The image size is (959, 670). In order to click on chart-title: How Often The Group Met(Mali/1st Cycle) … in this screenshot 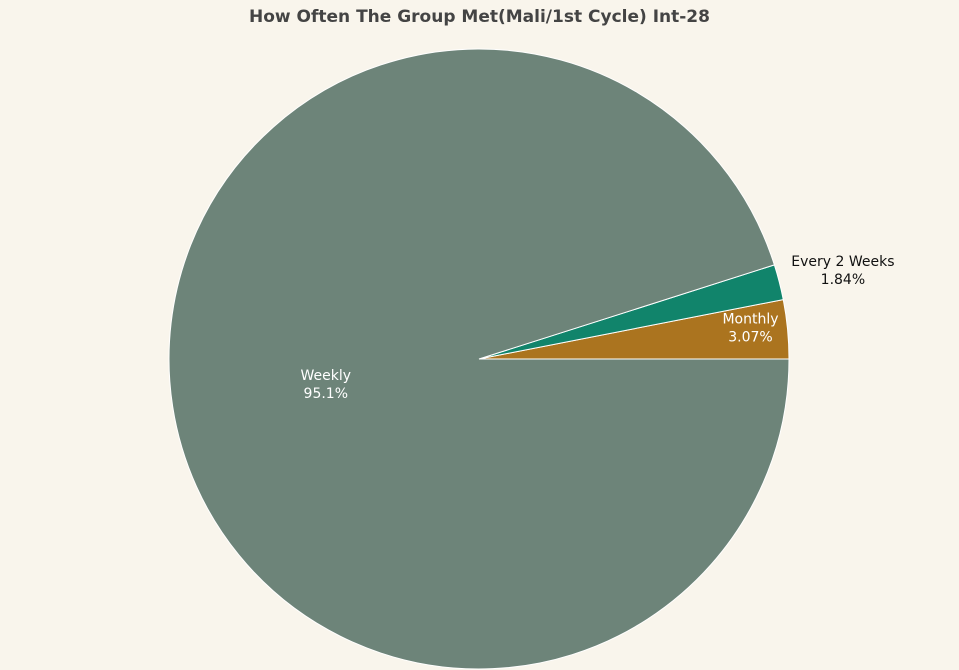, I will do `click(479, 17)`.